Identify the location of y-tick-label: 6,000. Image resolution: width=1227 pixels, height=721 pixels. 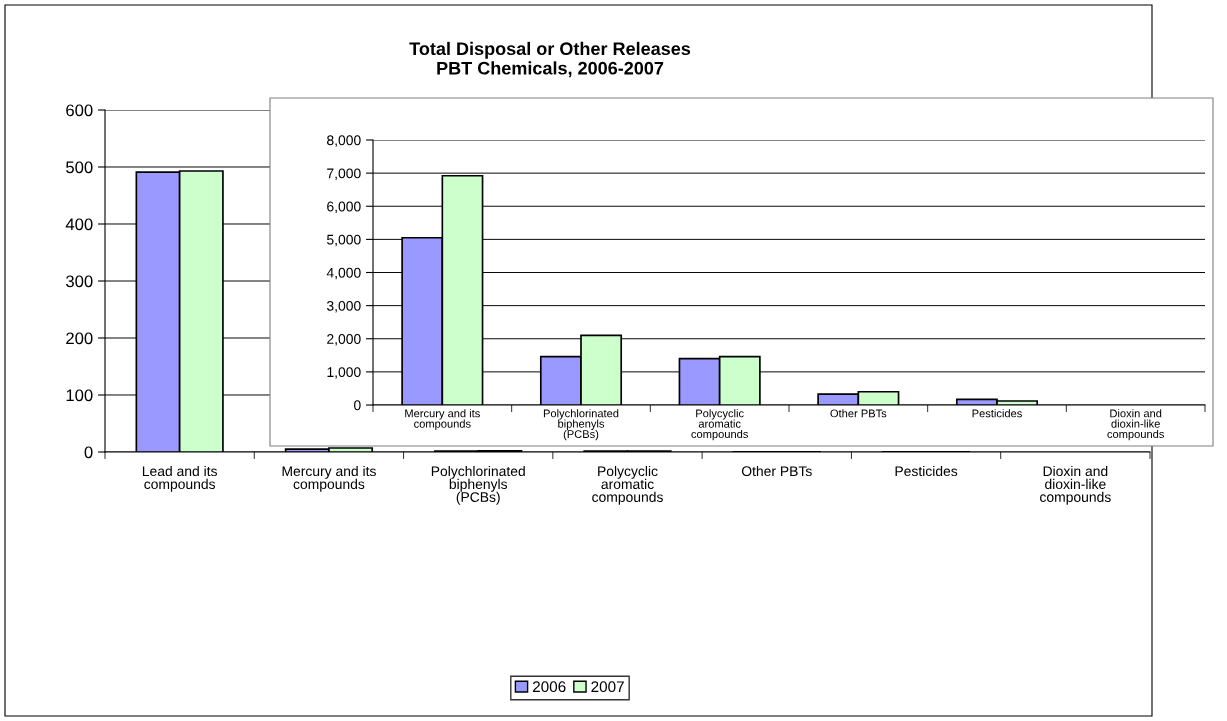
(344, 207).